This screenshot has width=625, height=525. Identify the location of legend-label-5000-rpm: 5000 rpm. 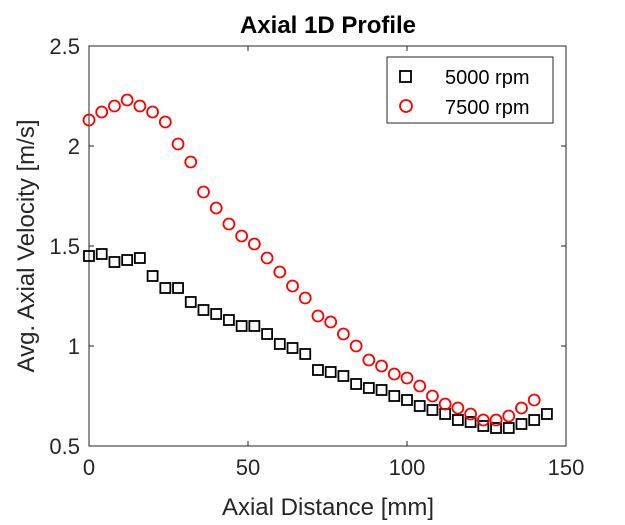
(487, 78).